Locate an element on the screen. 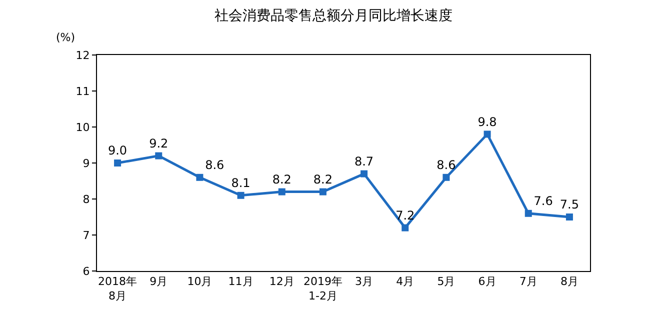  text: 8.7 is located at coordinates (364, 161).